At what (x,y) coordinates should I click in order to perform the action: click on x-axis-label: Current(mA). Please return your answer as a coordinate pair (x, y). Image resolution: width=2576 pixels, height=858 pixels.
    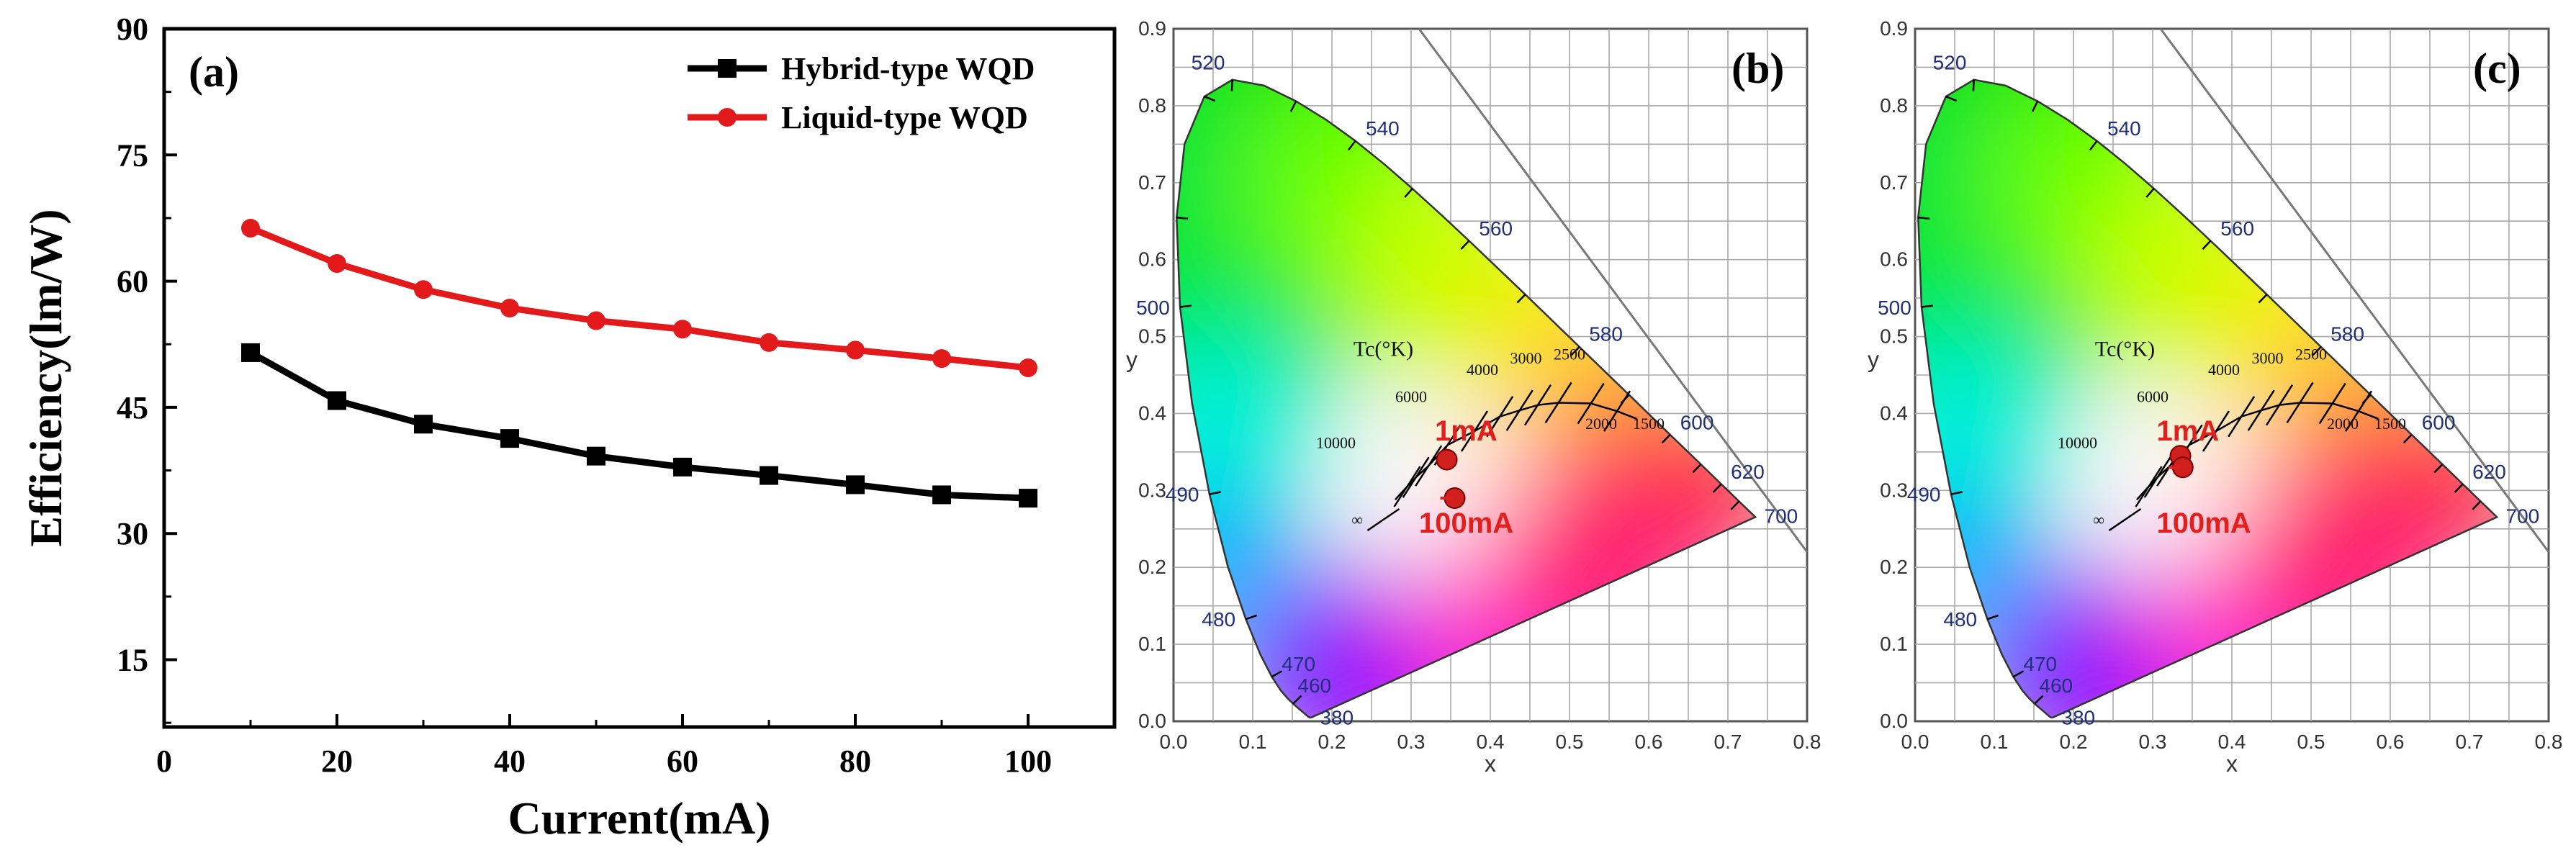
    Looking at the image, I should click on (639, 818).